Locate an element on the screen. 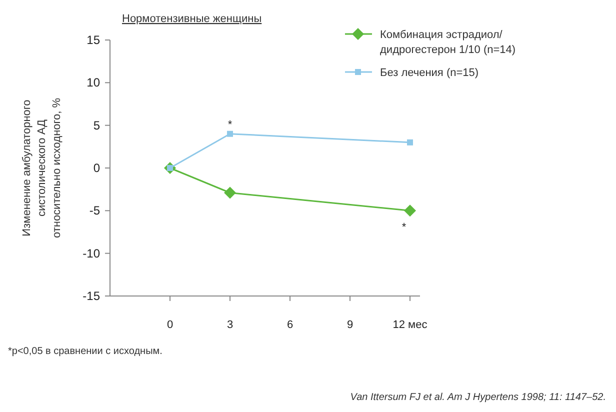  y-tick-label: 10 is located at coordinates (93, 83).